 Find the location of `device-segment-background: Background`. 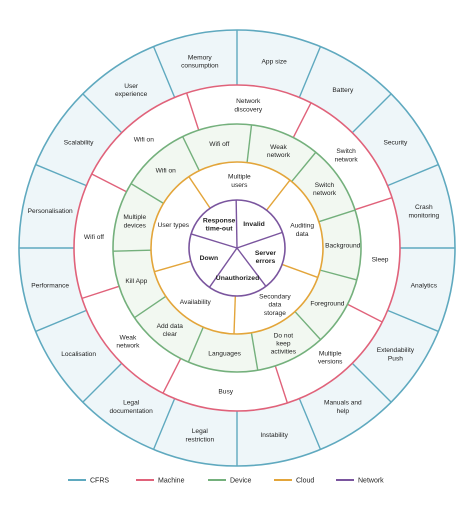

device-segment-background: Background is located at coordinates (343, 246).